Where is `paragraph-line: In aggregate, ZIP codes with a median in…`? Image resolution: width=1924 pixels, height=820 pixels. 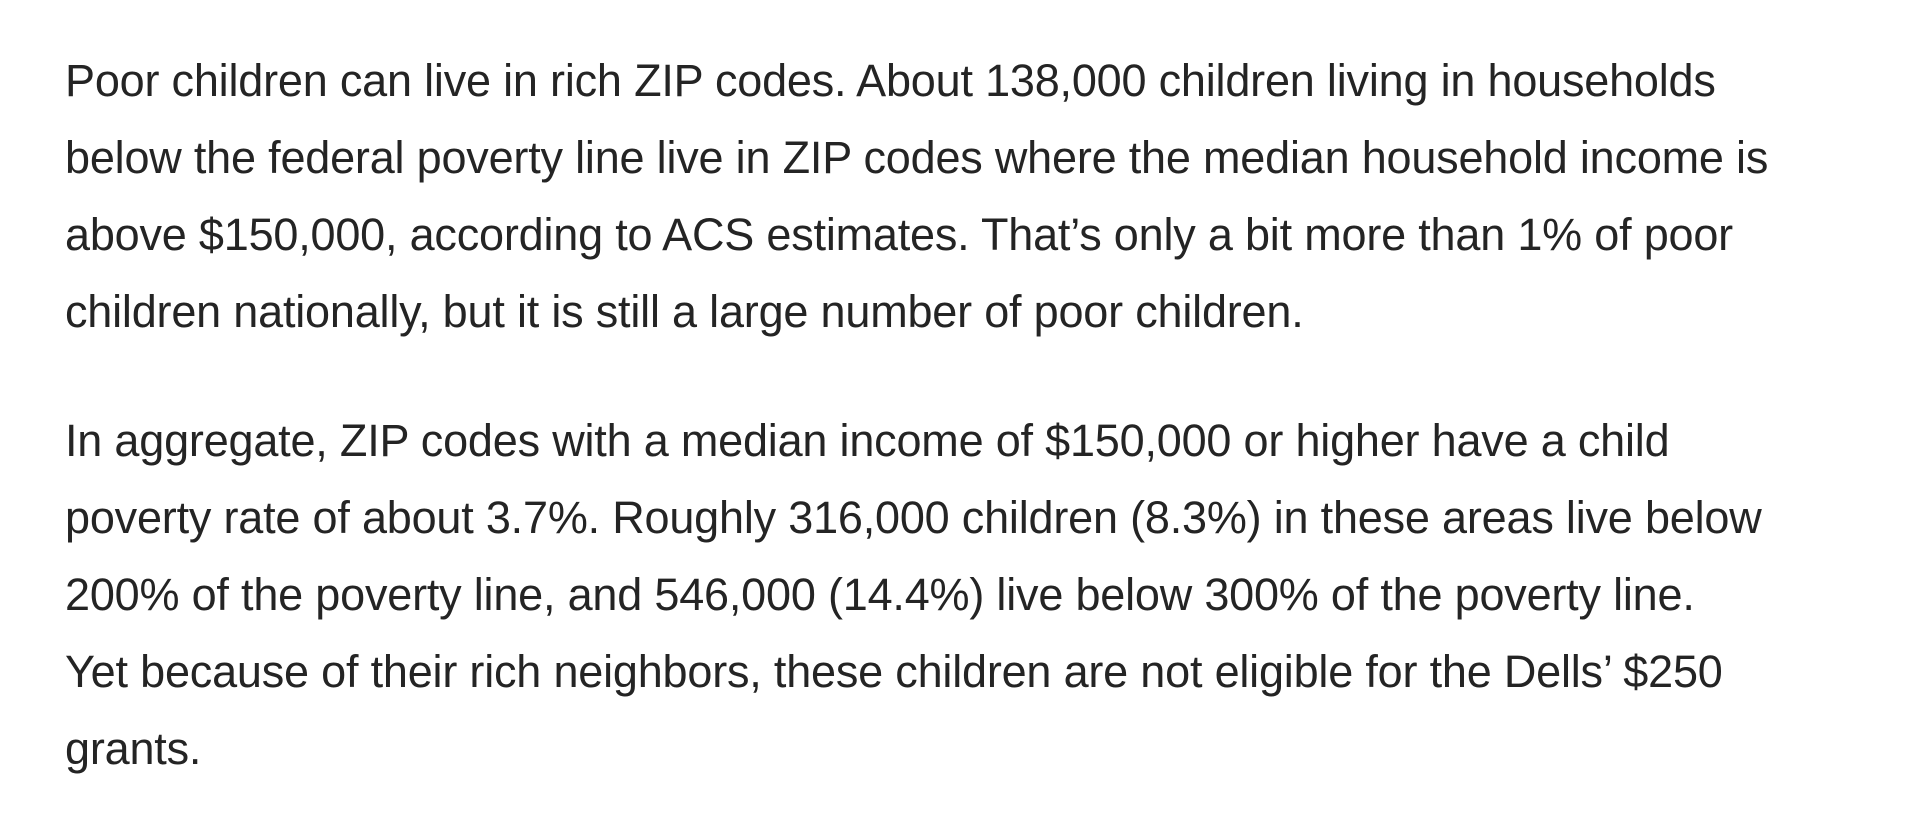 paragraph-line: In aggregate, ZIP codes with a median in… is located at coordinates (867, 440).